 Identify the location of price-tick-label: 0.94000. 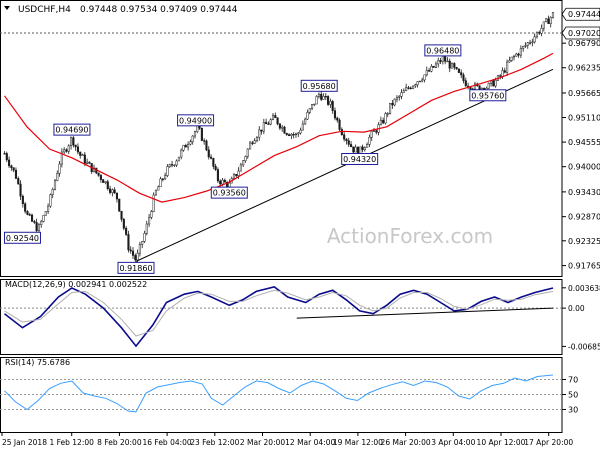
(584, 167).